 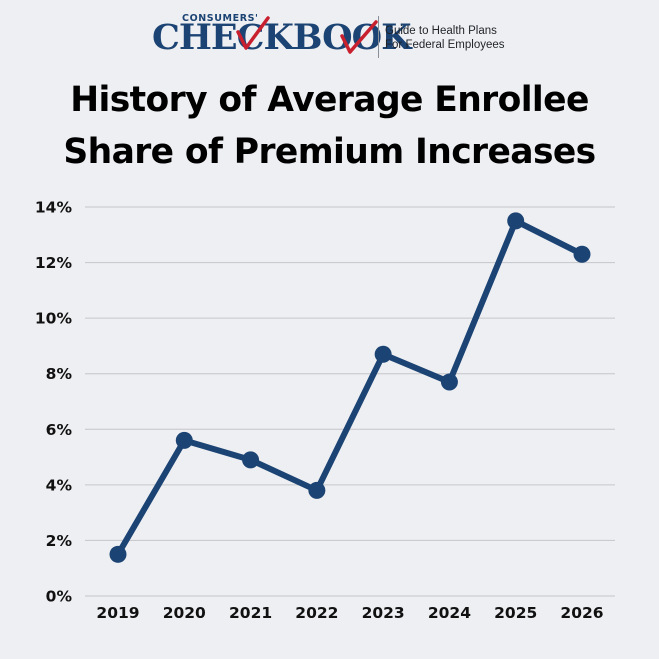 I want to click on y-tick-label: 0%, so click(x=59, y=597).